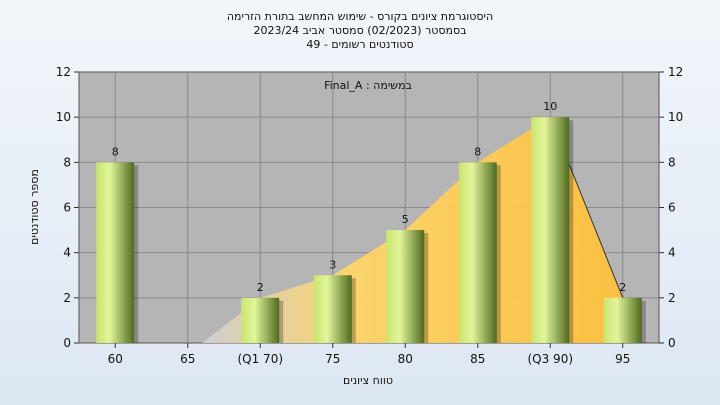  What do you see at coordinates (477, 359) in the screenshot?
I see `x-tick-label: 85` at bounding box center [477, 359].